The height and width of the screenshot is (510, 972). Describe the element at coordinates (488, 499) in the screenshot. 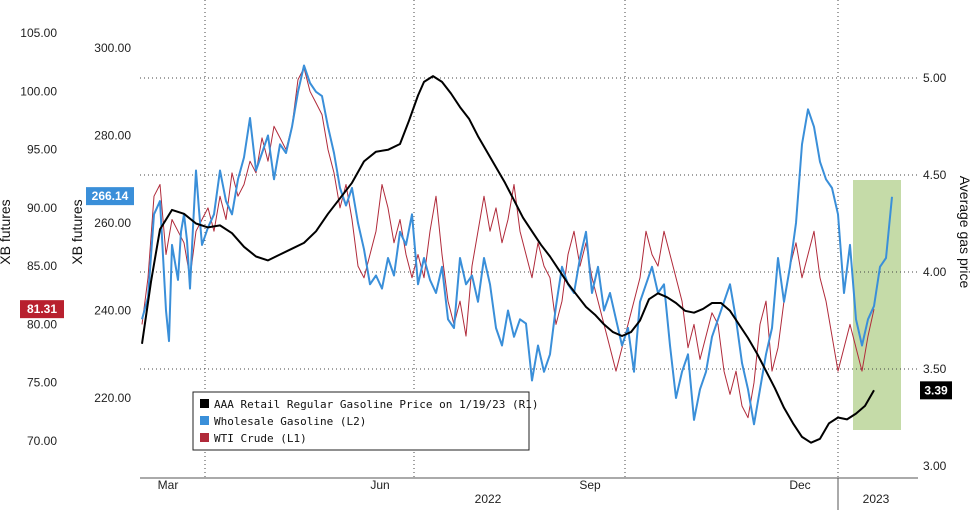

I see `x-year-label-2022: 2022` at that location.